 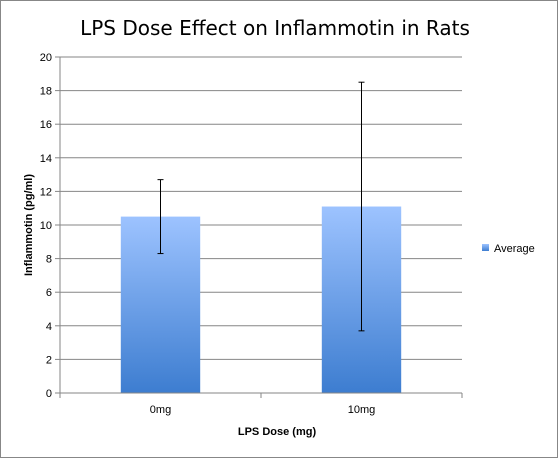 What do you see at coordinates (46, 159) in the screenshot?
I see `y-tick-label: 14` at bounding box center [46, 159].